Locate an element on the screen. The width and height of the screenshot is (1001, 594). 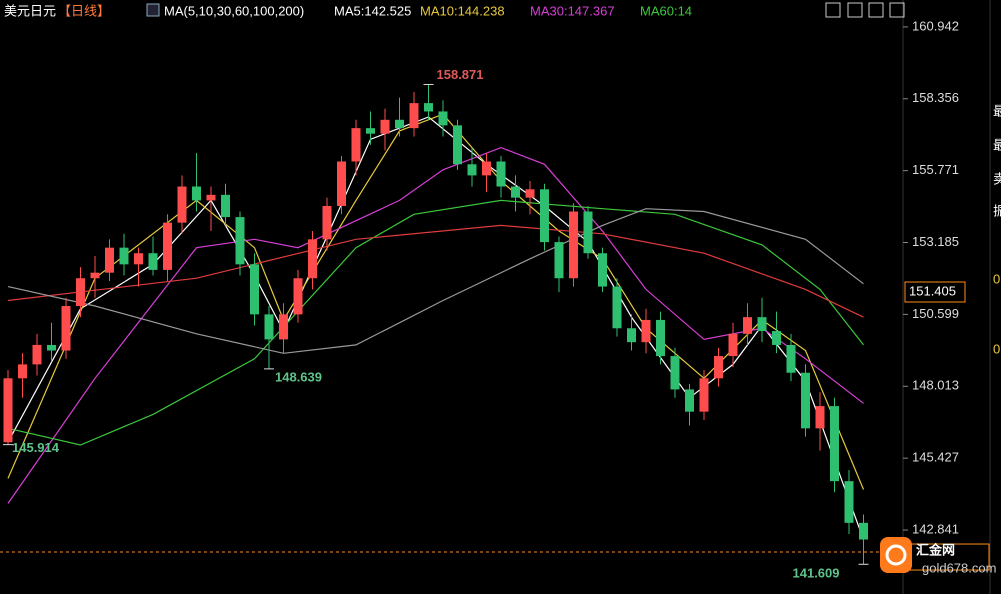
watermark-brand: 汇金网 is located at coordinates (935, 549).